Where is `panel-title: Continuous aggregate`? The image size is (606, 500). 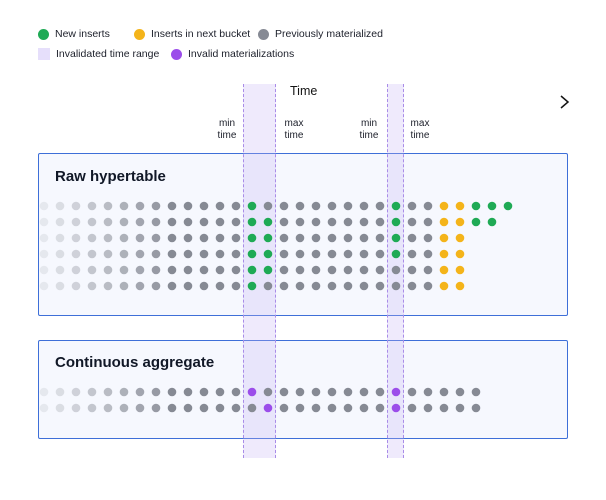
panel-title: Continuous aggregate is located at coordinates (135, 362).